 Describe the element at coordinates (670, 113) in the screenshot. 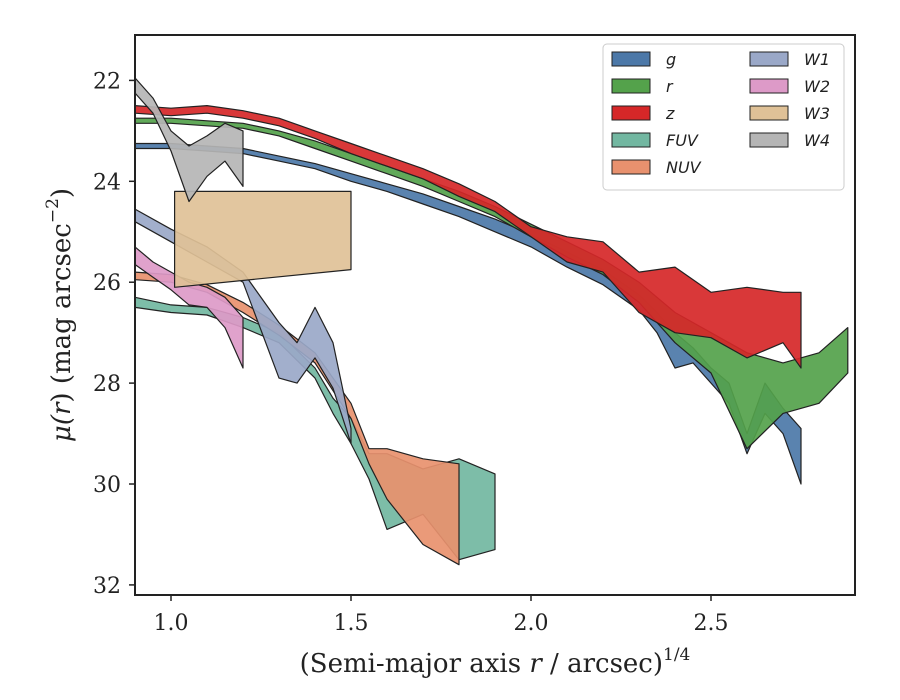

I see `legend-label-z: z` at that location.